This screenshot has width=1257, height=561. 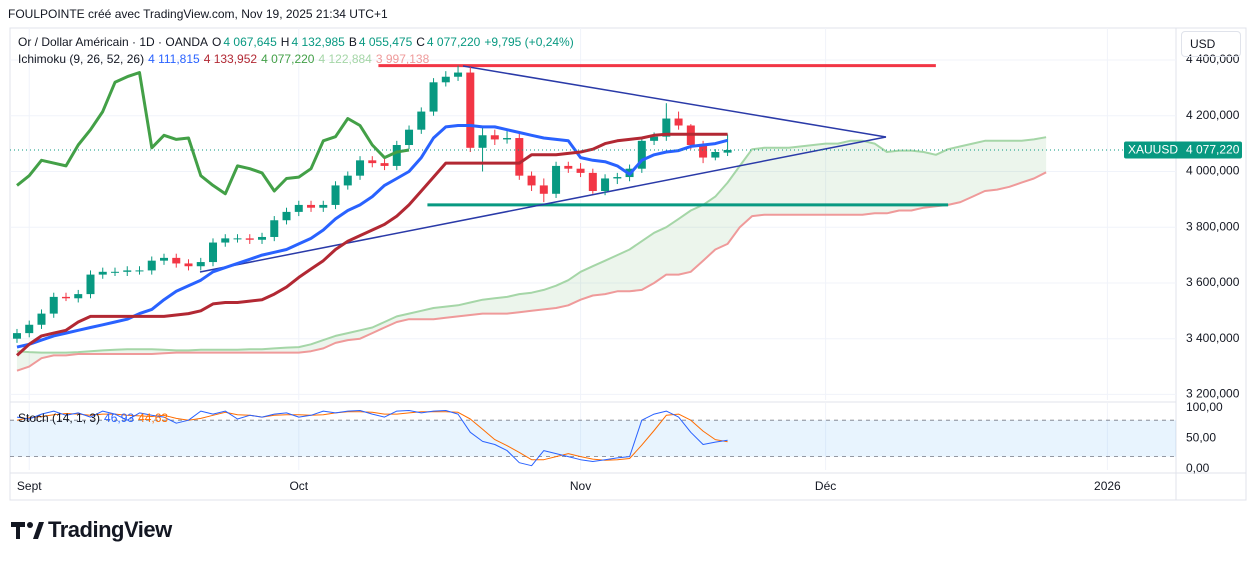 What do you see at coordinates (372, 438) in the screenshot?
I see `stoch-line` at bounding box center [372, 438].